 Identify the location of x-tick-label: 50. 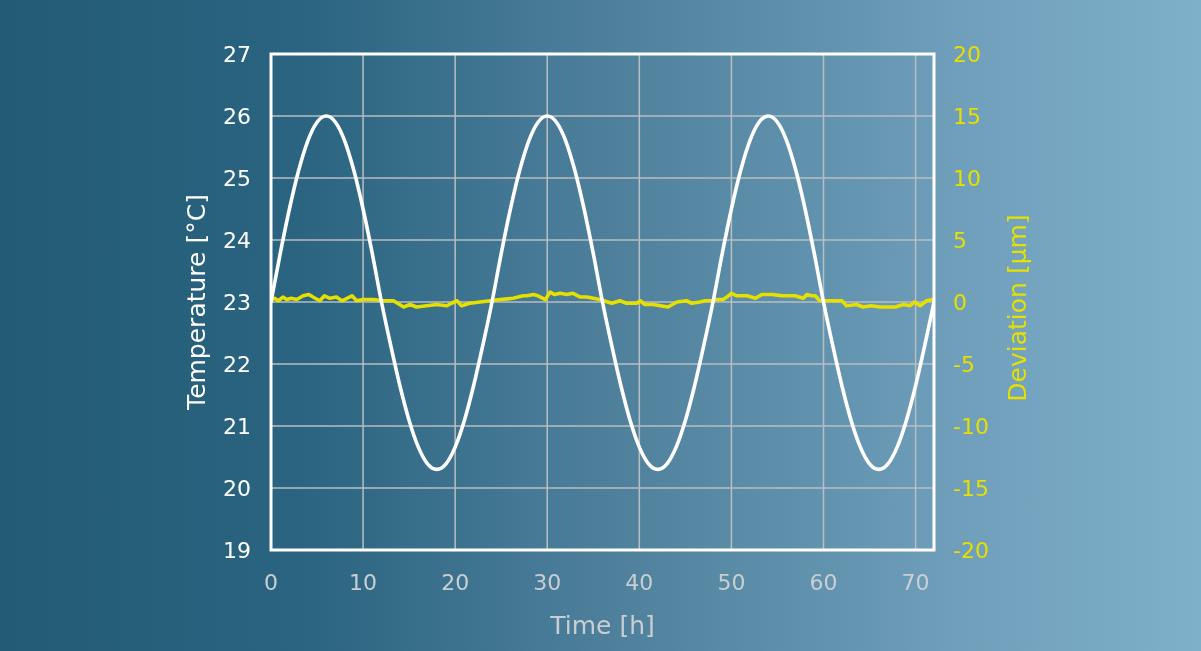
(731, 582).